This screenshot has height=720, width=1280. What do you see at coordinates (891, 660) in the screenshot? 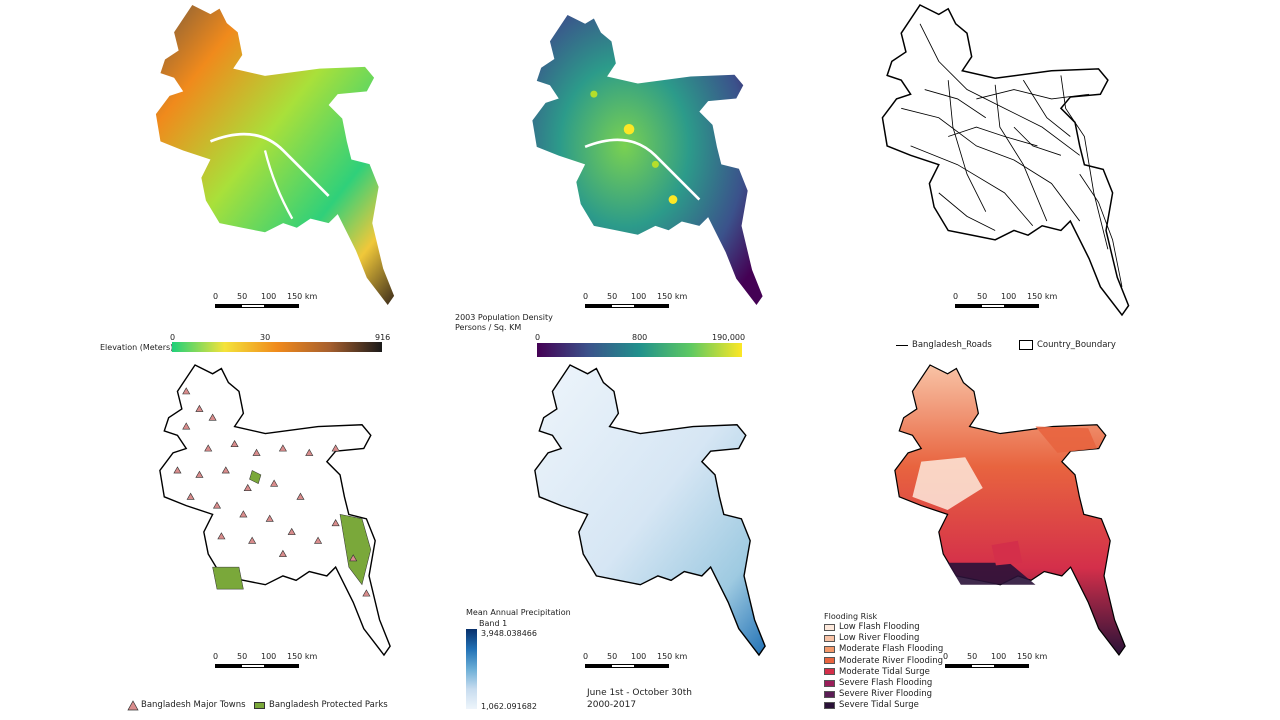
I see `flood-legend-label: Moderate River Flooding` at bounding box center [891, 660].